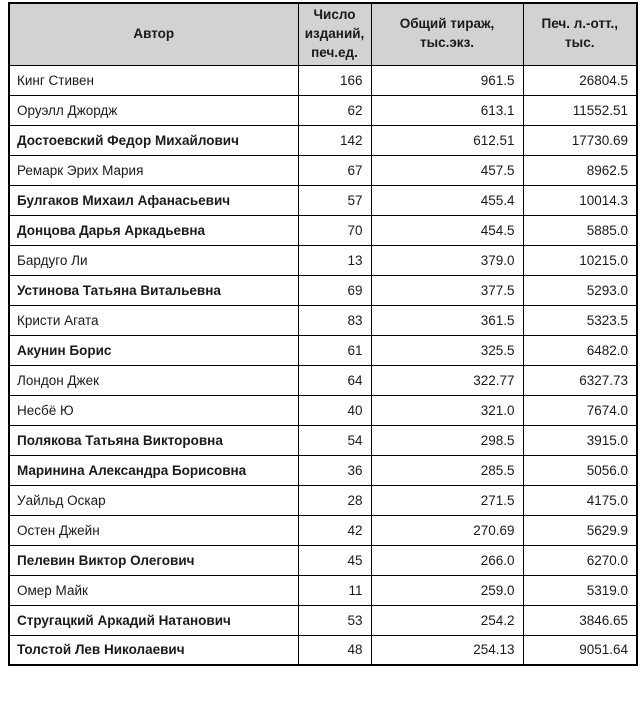 This screenshot has height=706, width=642. What do you see at coordinates (153, 590) in the screenshot?
I see `author-cell: Омер Майк` at bounding box center [153, 590].